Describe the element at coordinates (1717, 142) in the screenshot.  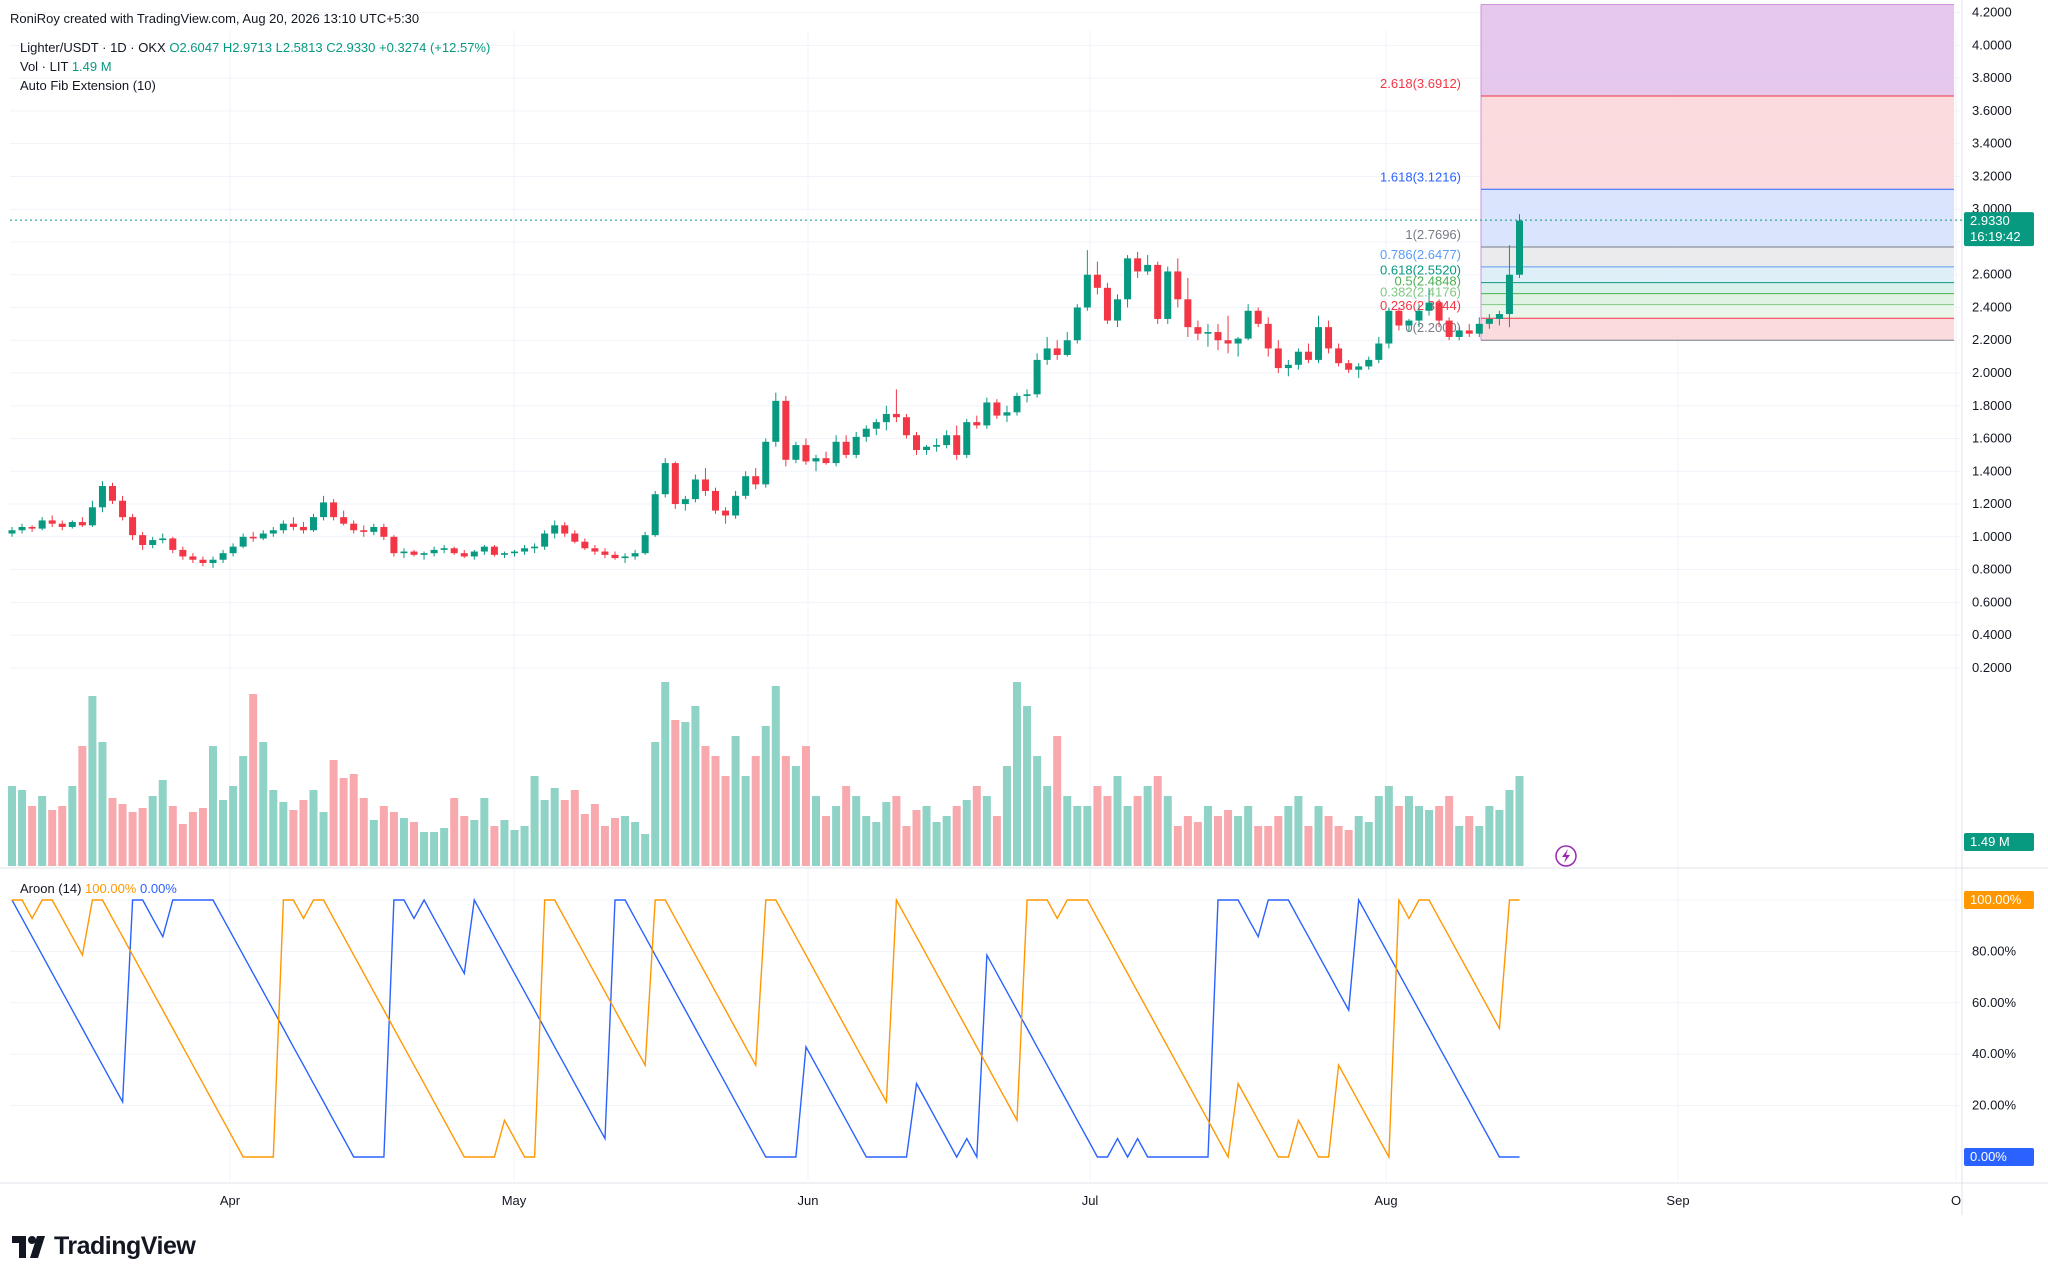
I see `fib-zone` at that location.